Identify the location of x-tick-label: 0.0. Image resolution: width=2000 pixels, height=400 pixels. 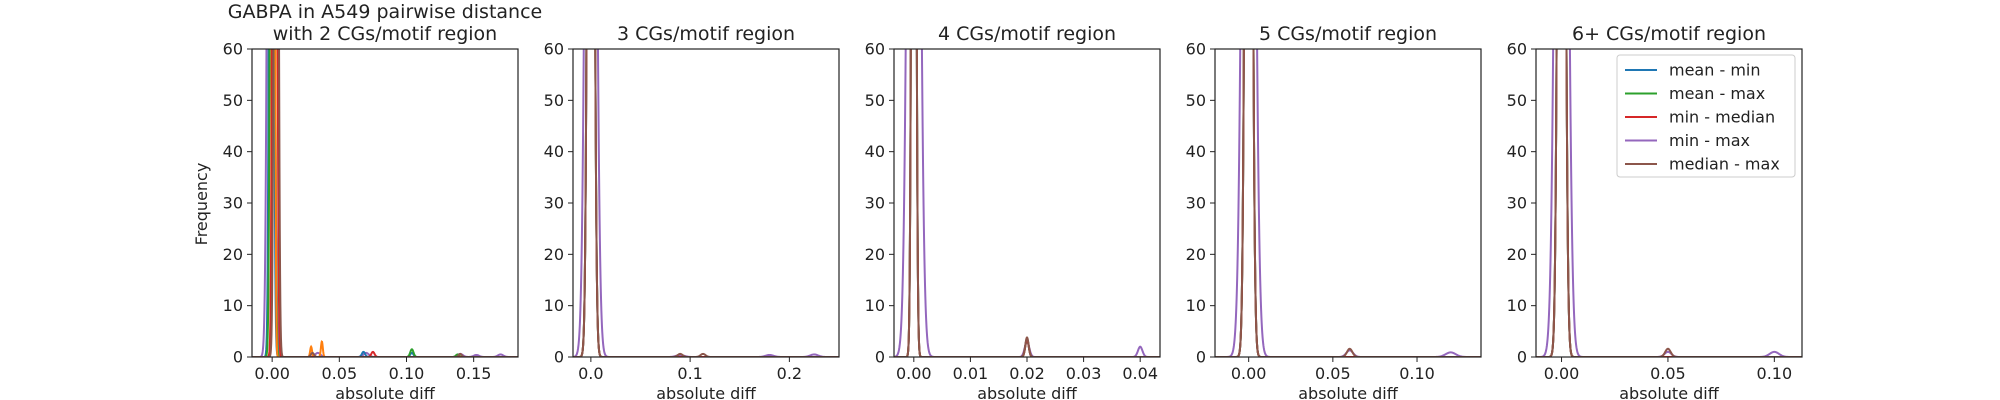
(590, 373).